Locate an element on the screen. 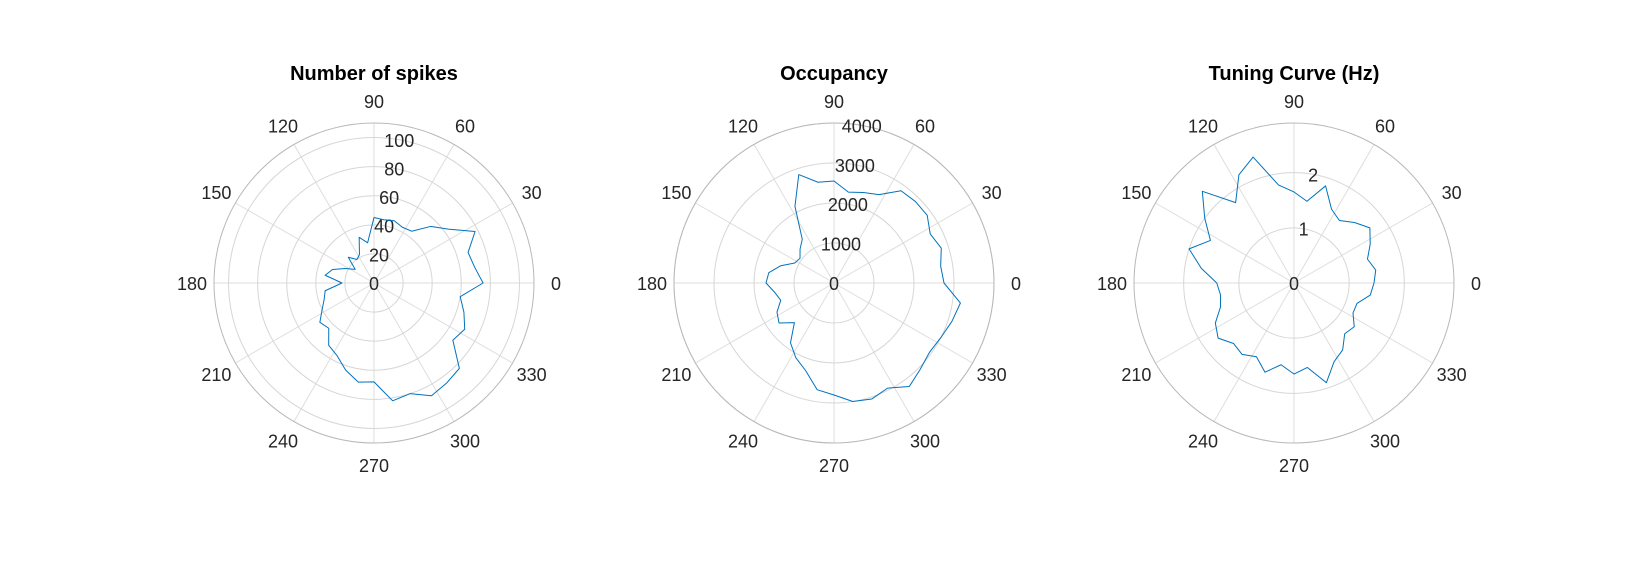 This screenshot has height=585, width=1631. plot-title: Tuning Curve (Hz) is located at coordinates (1294, 74).